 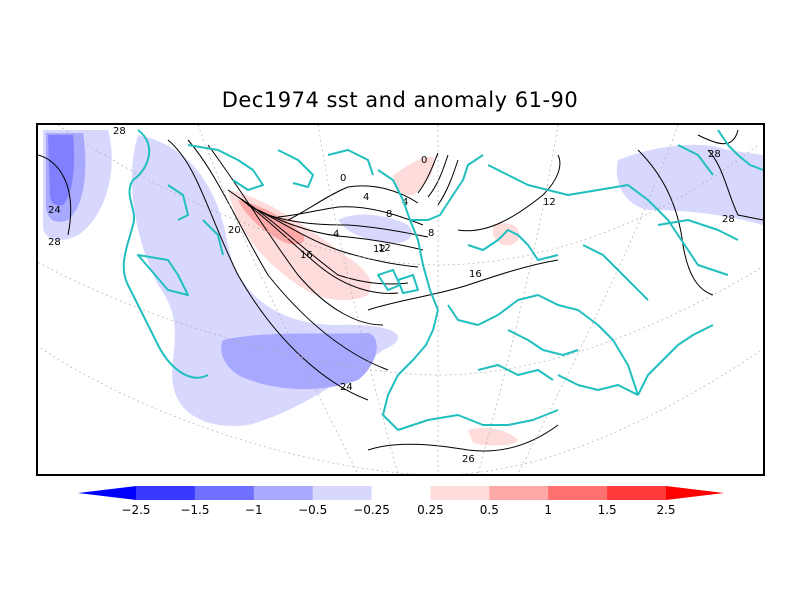 What do you see at coordinates (695, 493) in the screenshot?
I see `color-bar-arrow-high` at bounding box center [695, 493].